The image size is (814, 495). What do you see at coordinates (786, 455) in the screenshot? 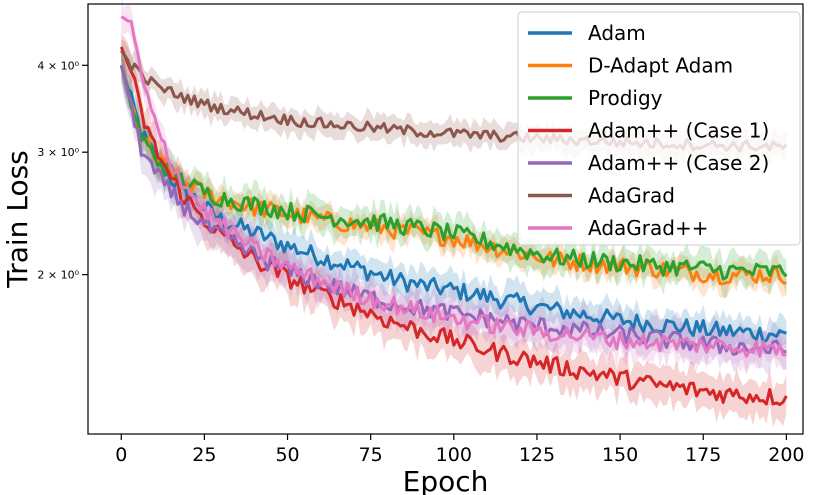
I see `x-tick-label: 200` at bounding box center [786, 455].